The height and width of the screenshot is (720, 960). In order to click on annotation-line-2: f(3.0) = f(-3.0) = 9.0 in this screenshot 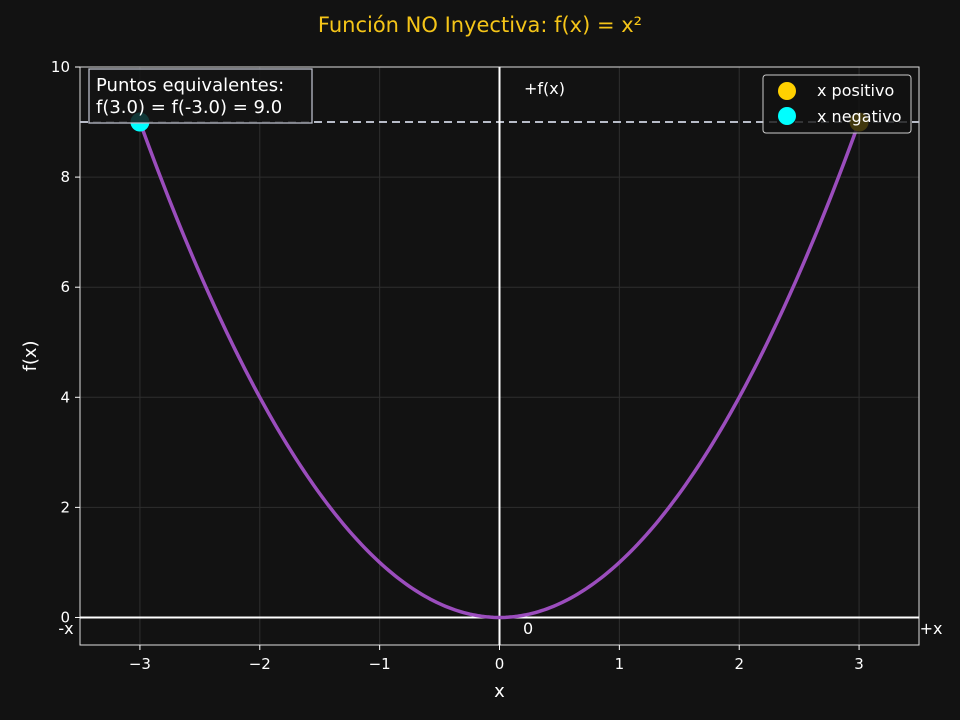, I will do `click(189, 107)`.